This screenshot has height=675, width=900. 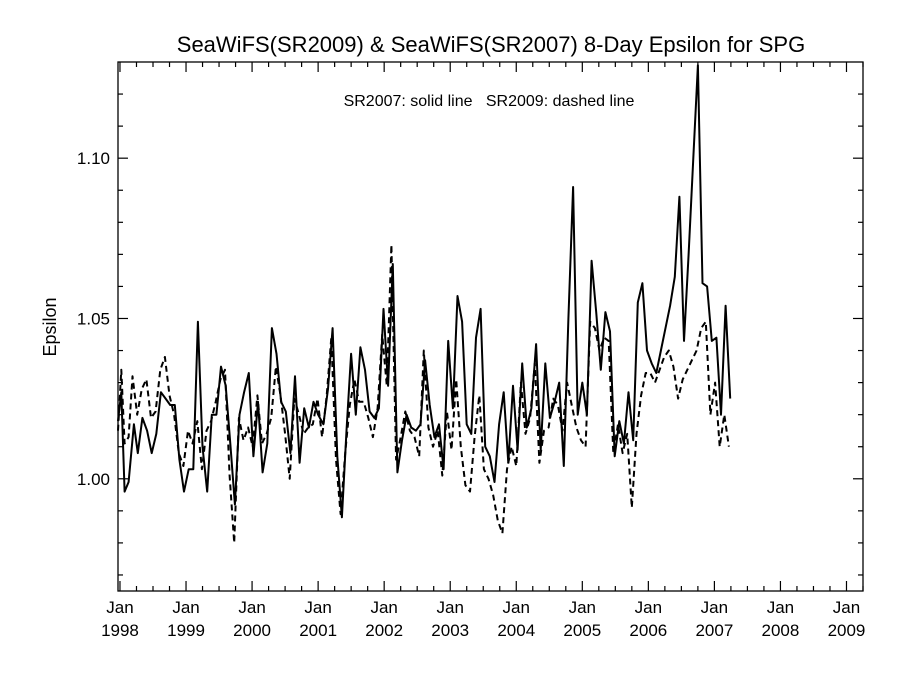 I want to click on x-tick-label-year: 2009, so click(x=847, y=630).